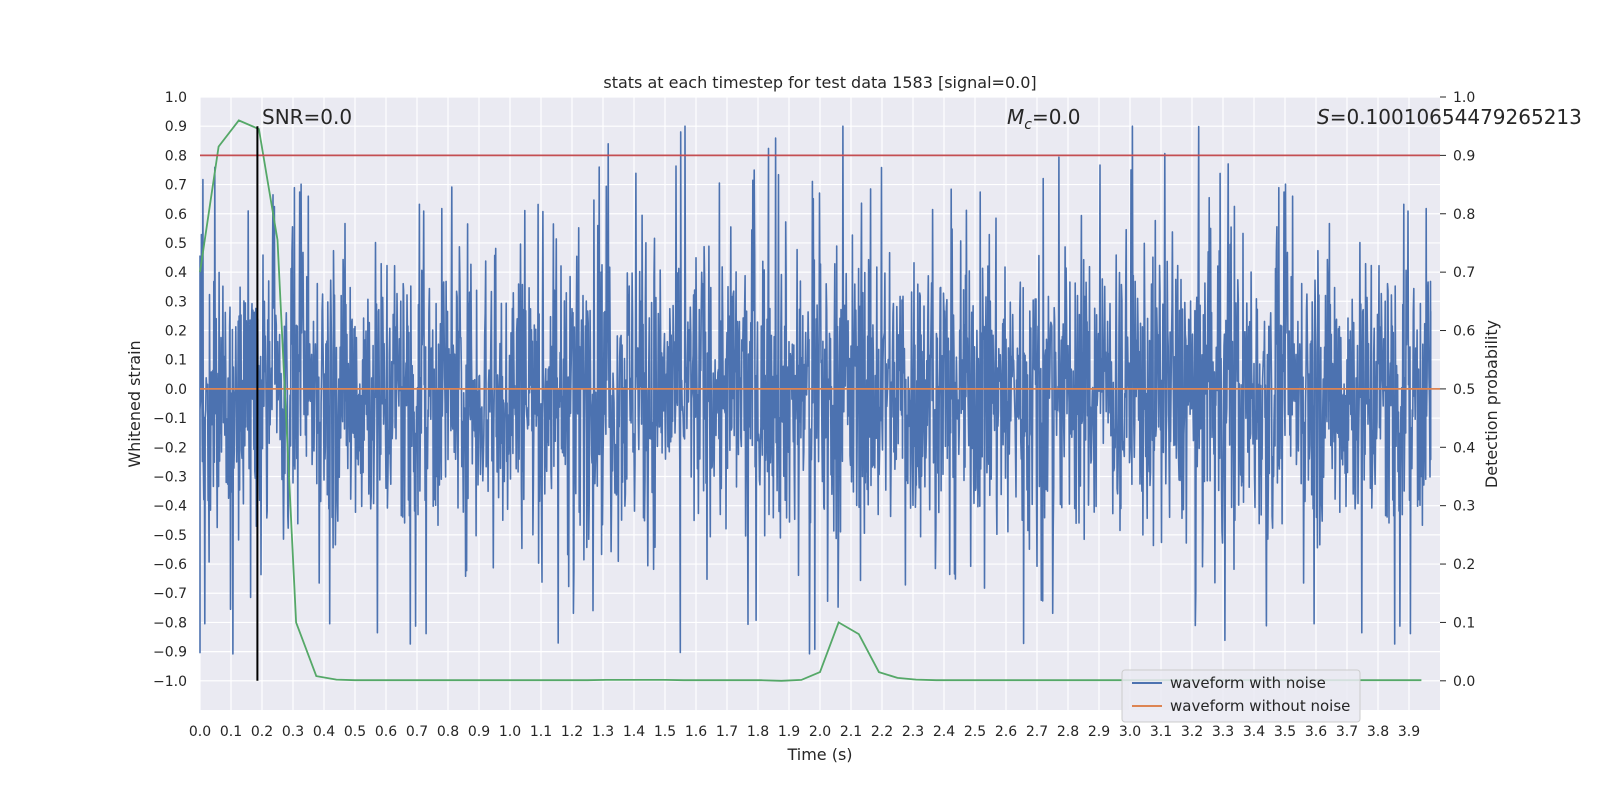 The width and height of the screenshot is (1600, 800). Describe the element at coordinates (417, 732) in the screenshot. I see `x-tick-label: 0.7` at that location.